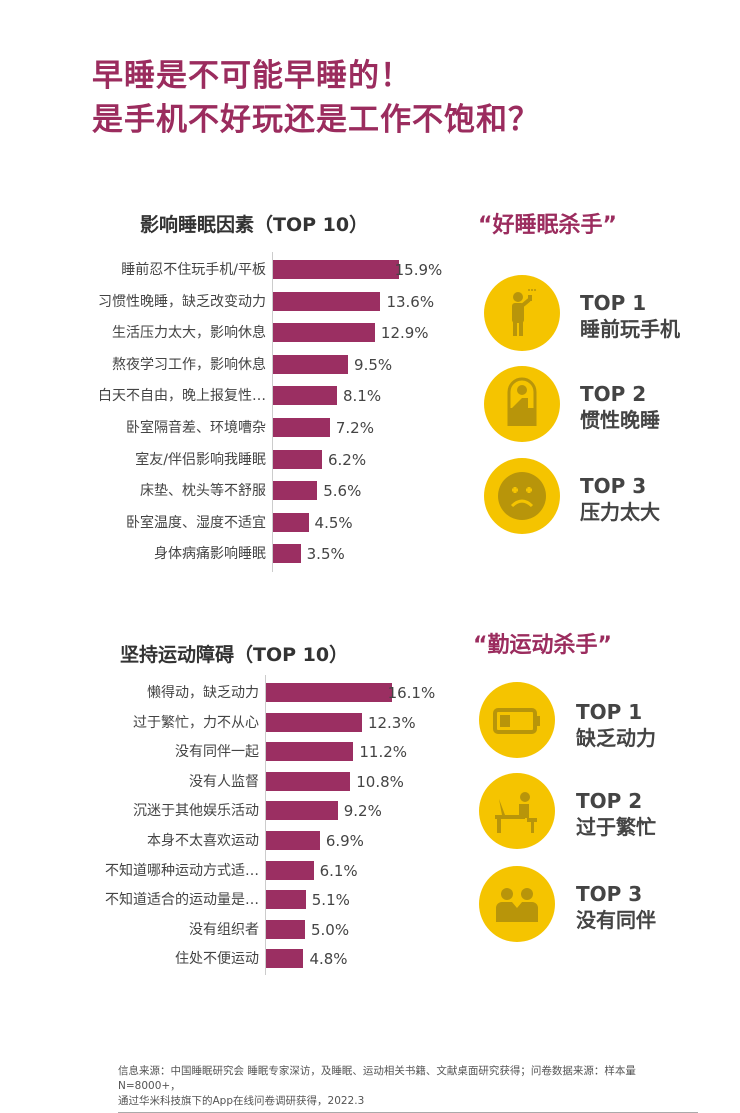 The height and width of the screenshot is (1113, 740). What do you see at coordinates (522, 496) in the screenshot?
I see `stressed-face-icon` at bounding box center [522, 496].